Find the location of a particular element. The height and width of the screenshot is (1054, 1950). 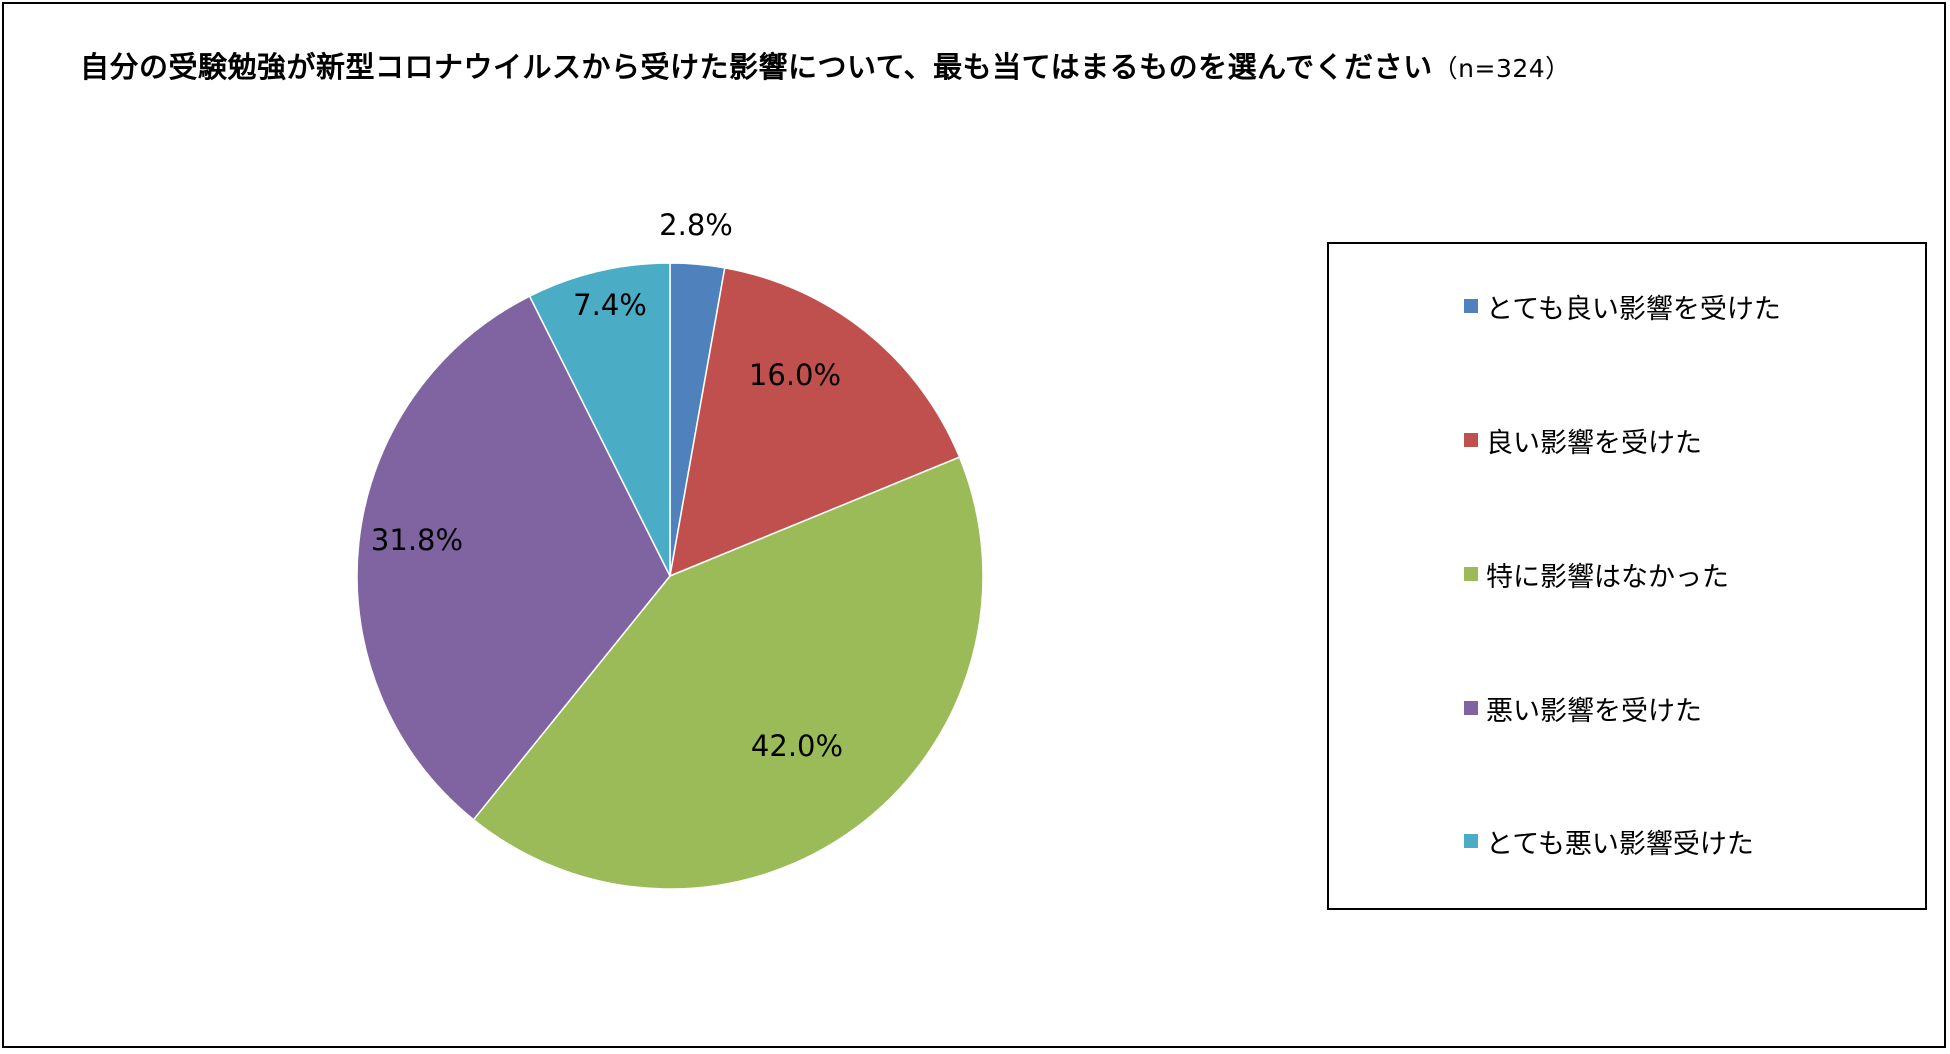

chart-sample-size: （n=324） is located at coordinates (1501, 68).